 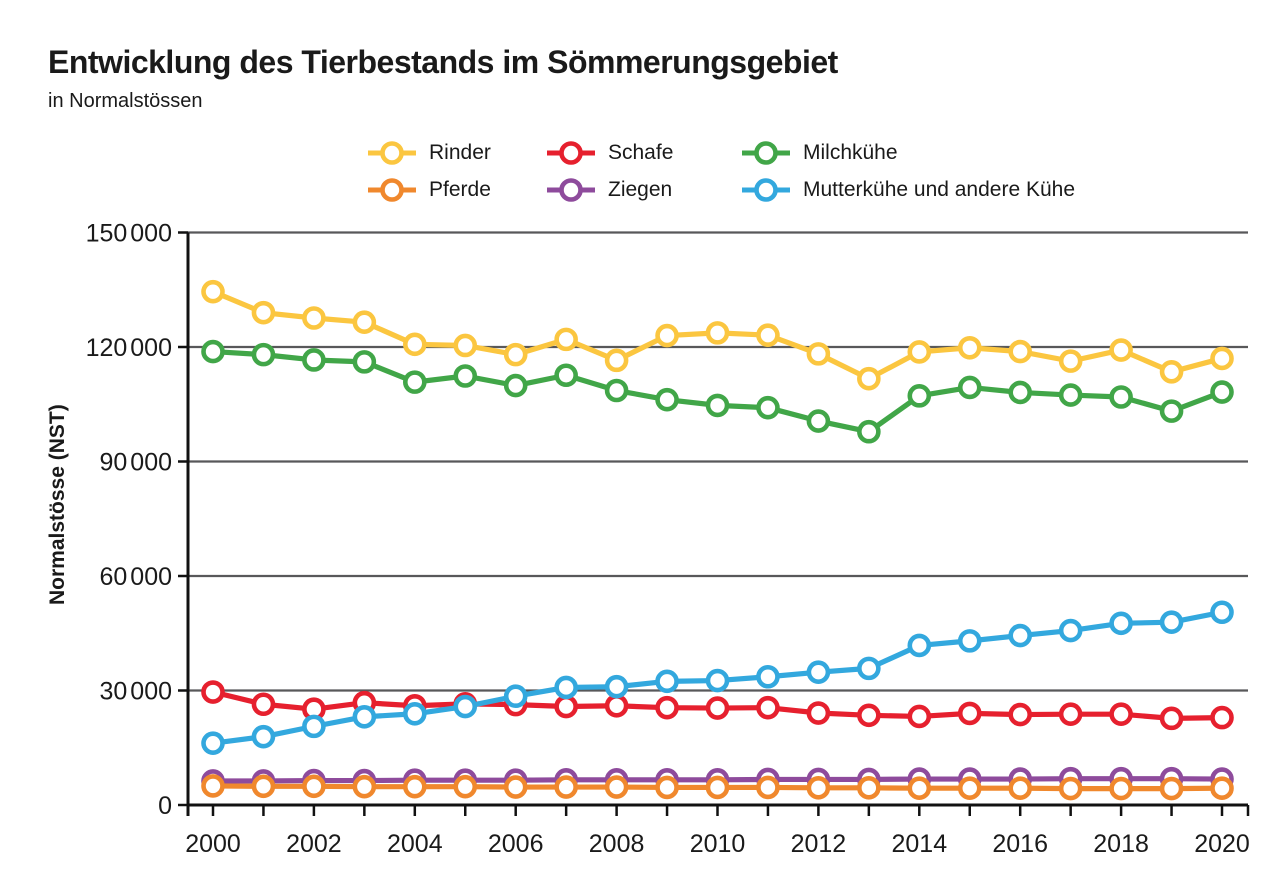 I want to click on legend-label-milchkuehe: Milchkühe, so click(x=850, y=152).